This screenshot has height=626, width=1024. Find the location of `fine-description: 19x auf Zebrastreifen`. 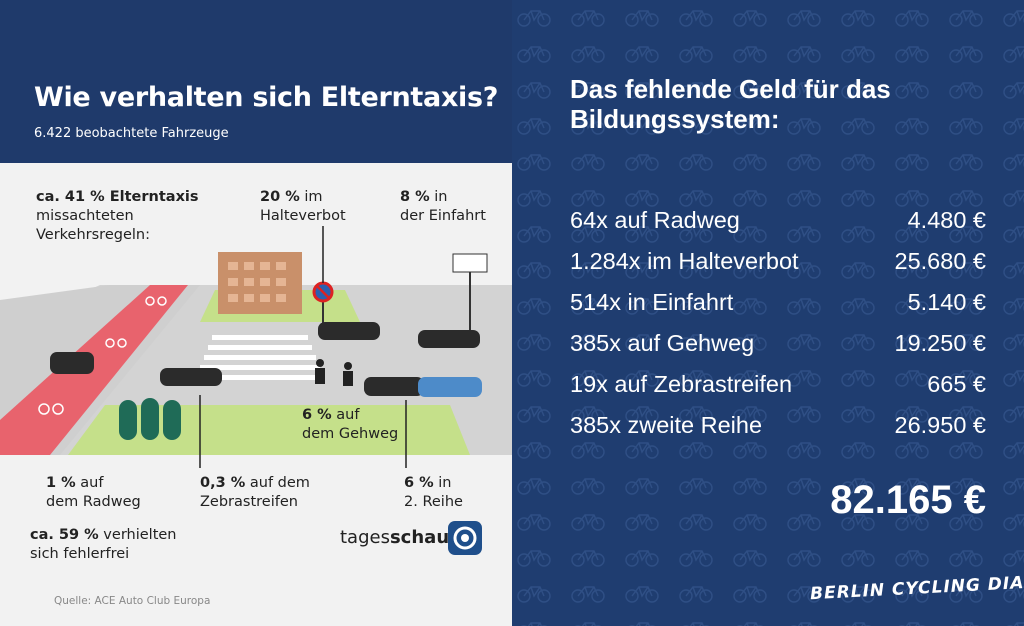

fine-description: 19x auf Zebrastreifen is located at coordinates (681, 384).